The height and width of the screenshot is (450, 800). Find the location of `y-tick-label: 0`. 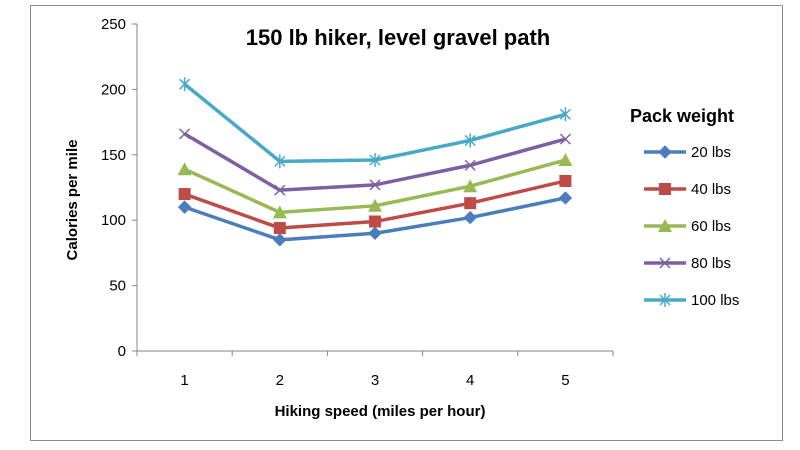

y-tick-label: 0 is located at coordinates (122, 351).